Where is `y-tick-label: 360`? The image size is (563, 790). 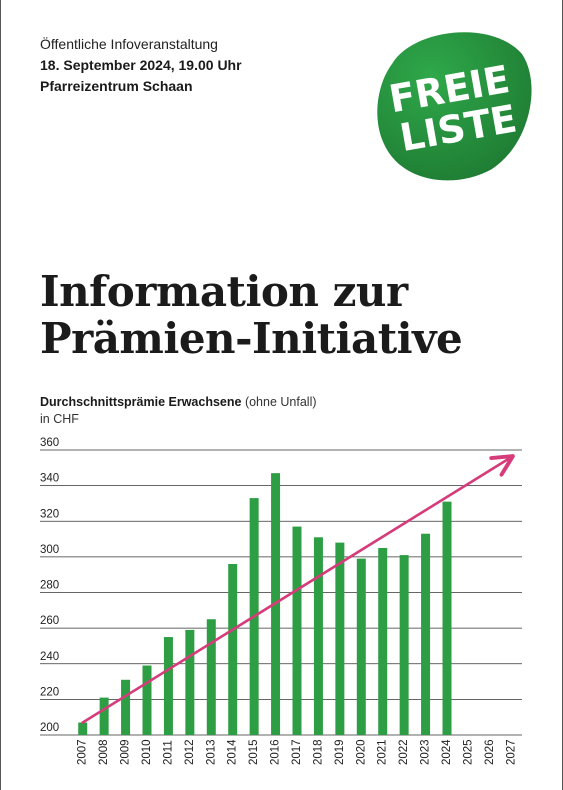 y-tick-label: 360 is located at coordinates (49, 443).